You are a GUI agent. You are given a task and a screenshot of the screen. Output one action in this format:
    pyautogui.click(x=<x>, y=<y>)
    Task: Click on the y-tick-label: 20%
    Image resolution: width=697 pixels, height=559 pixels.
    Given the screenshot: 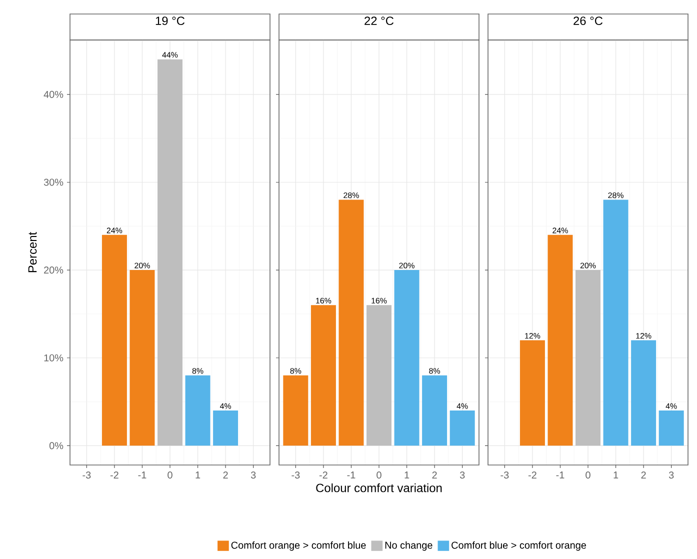 What is the action you would take?
    pyautogui.click(x=54, y=270)
    